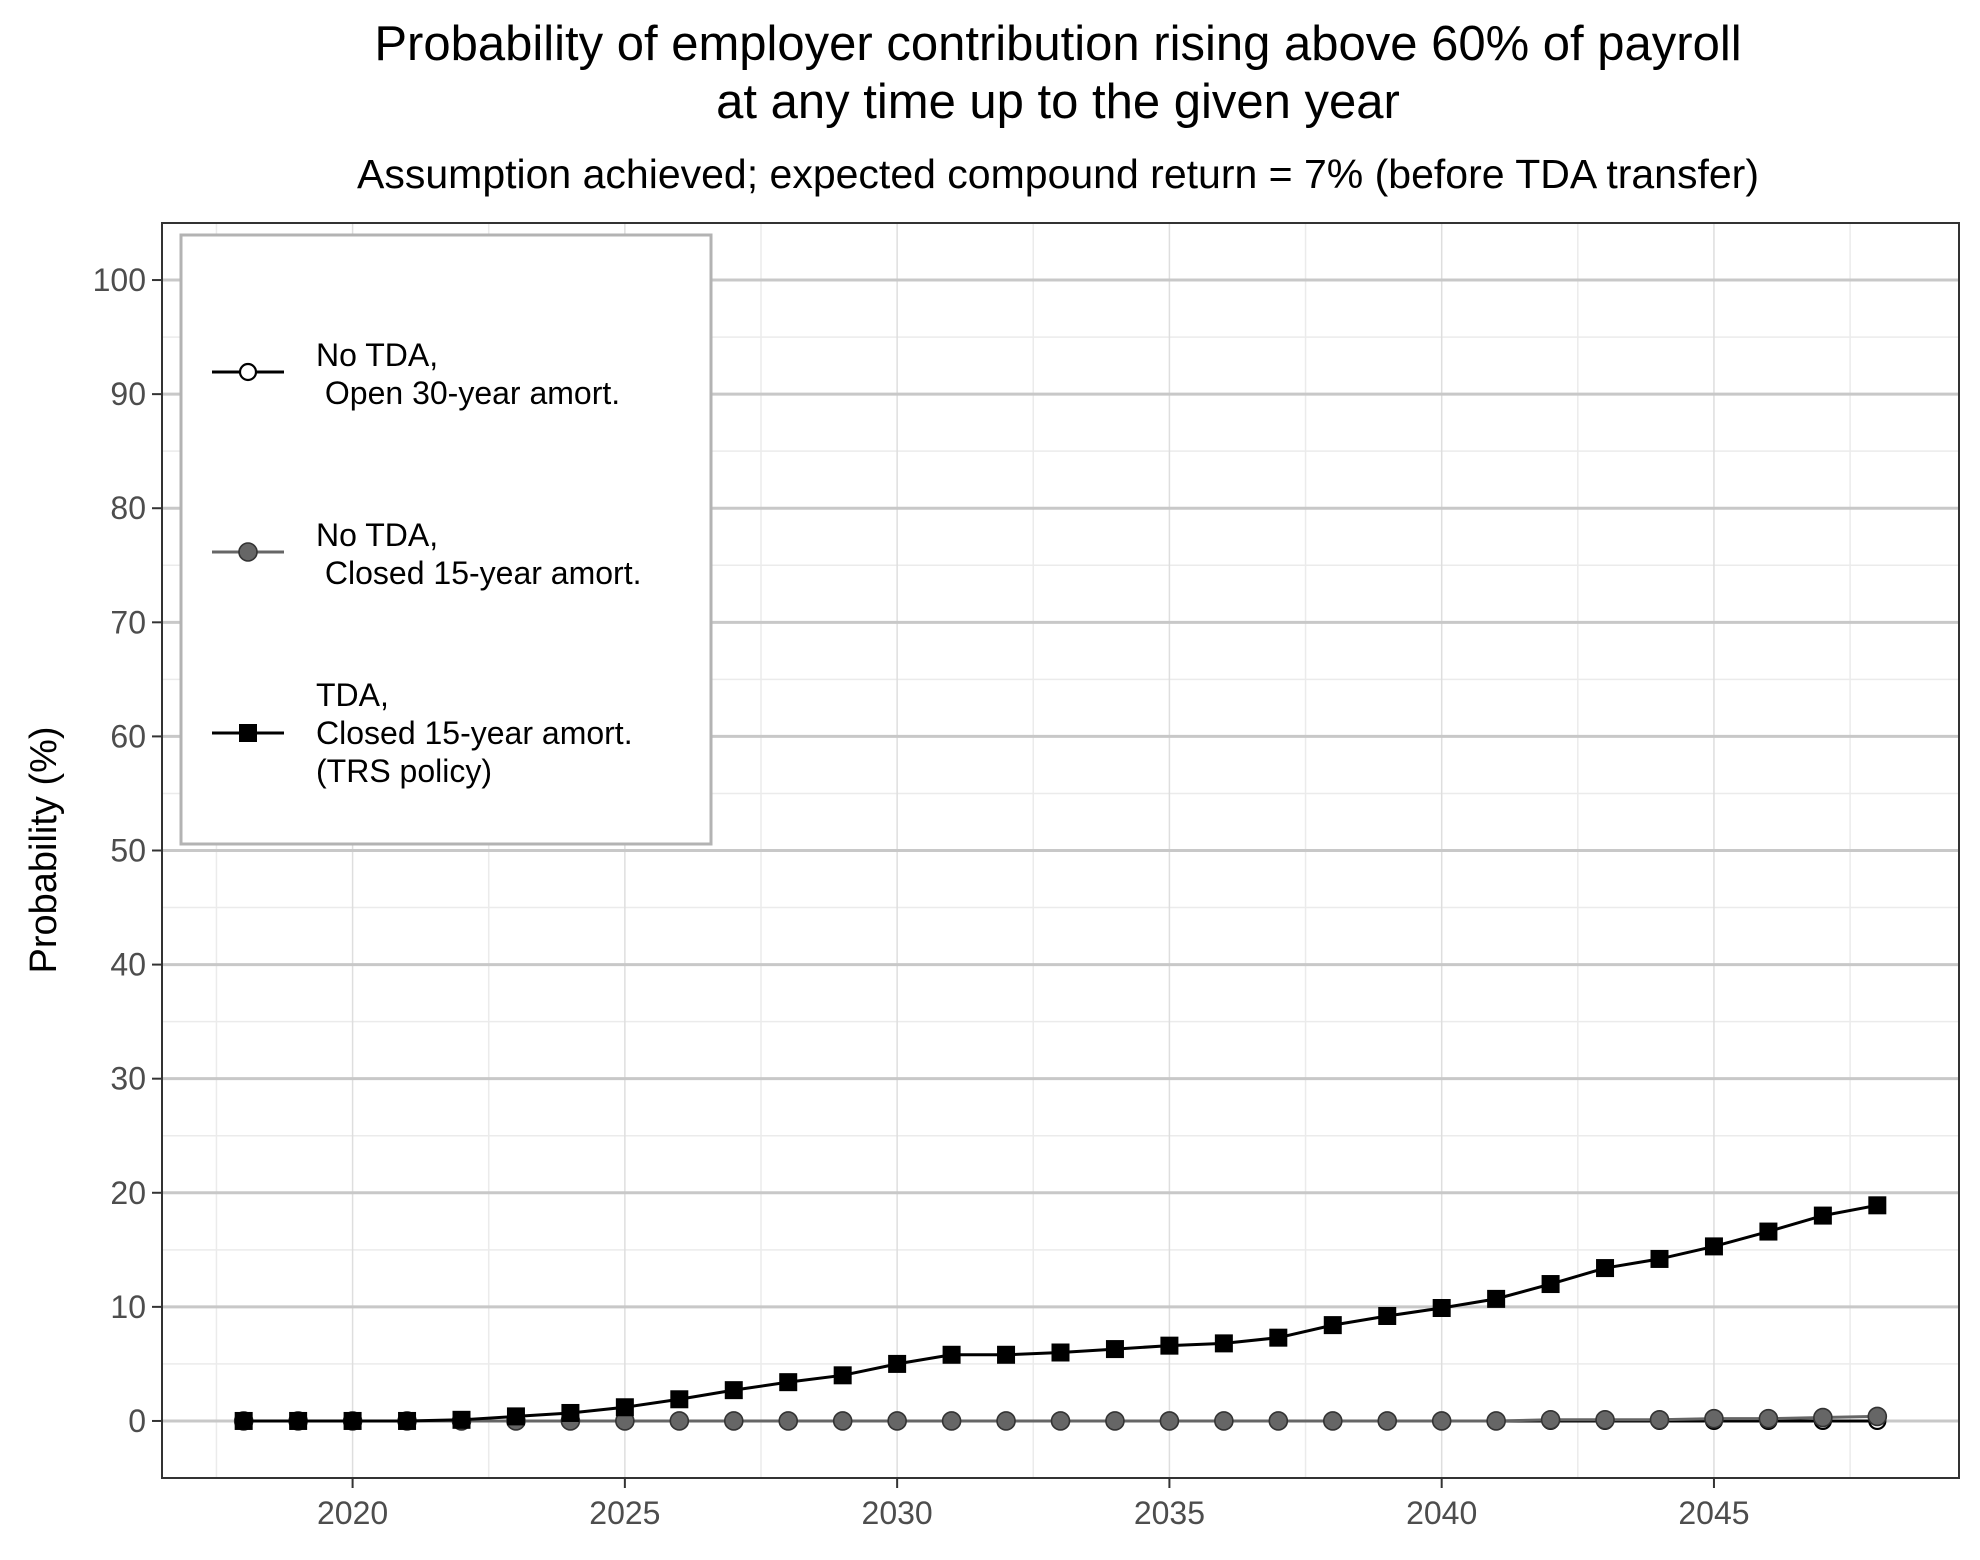 This screenshot has width=1980, height=1560. I want to click on legend-label-no-tda-closed-15-line-1: No TDA,, so click(377, 535).